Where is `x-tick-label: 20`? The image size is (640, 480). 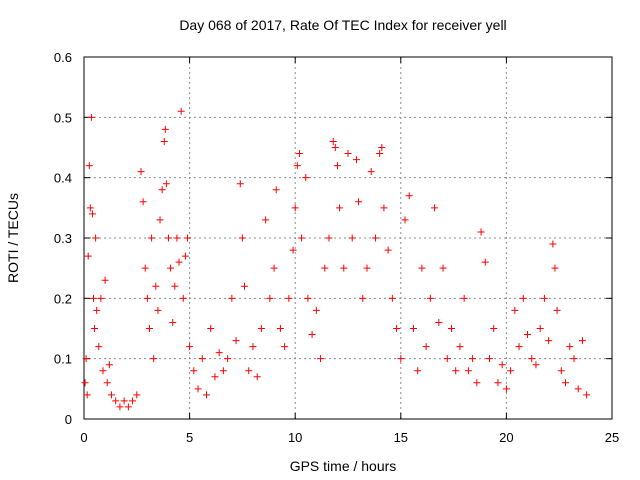
x-tick-label: 20 is located at coordinates (506, 437).